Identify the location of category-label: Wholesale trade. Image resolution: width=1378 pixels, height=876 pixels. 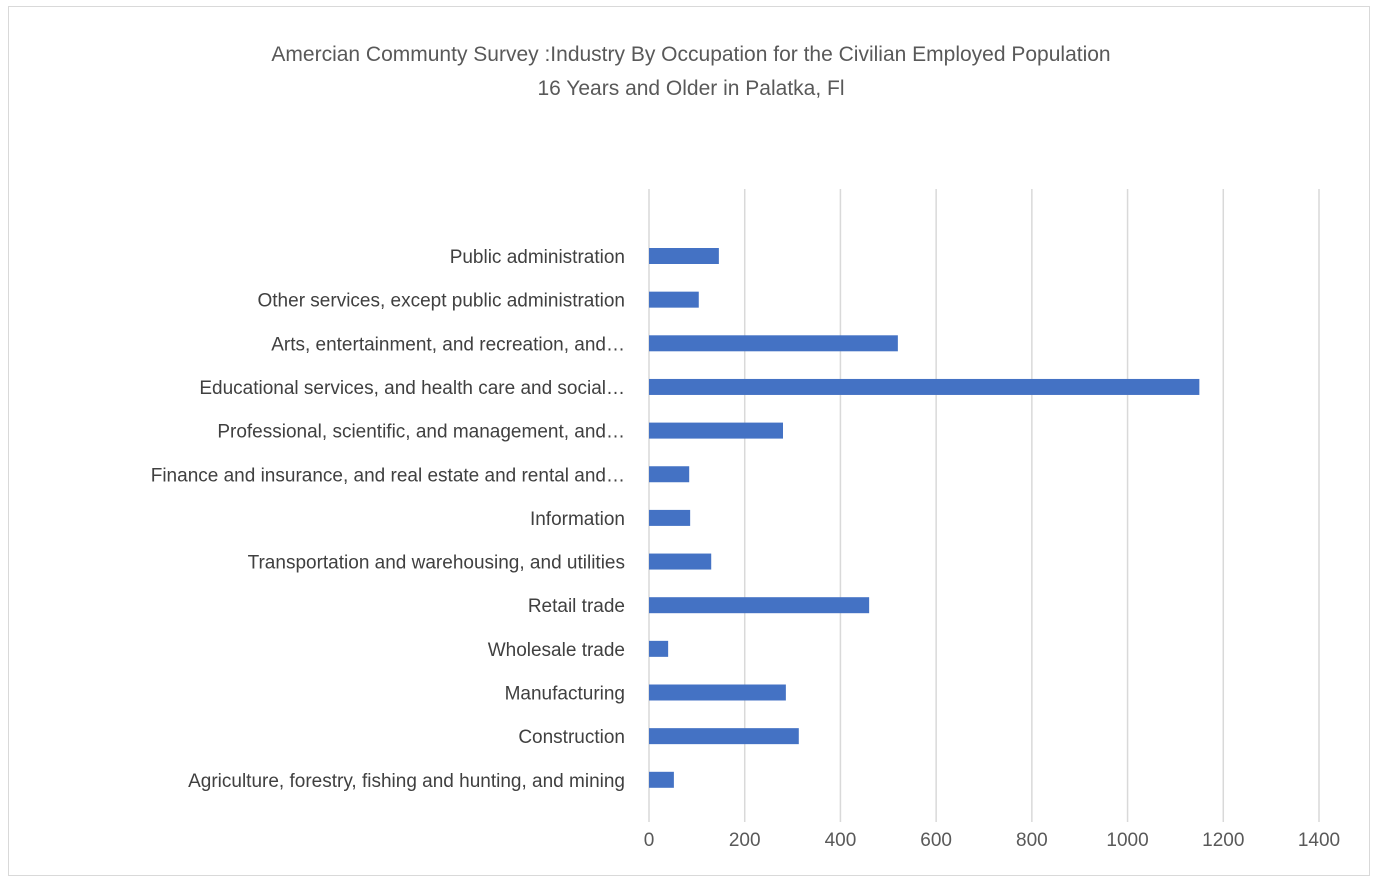
(556, 650).